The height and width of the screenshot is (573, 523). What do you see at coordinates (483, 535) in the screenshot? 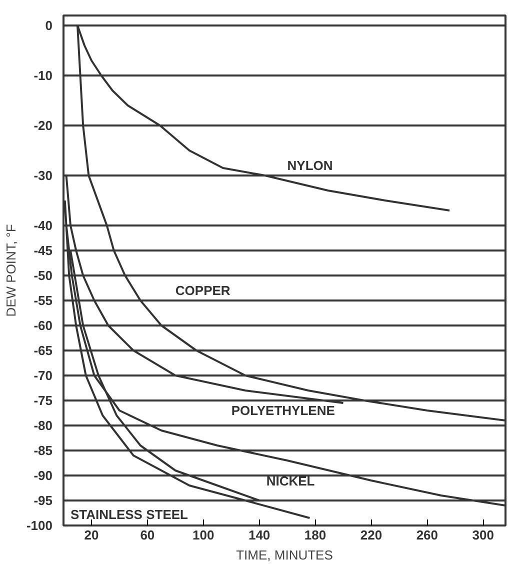
I see `x-tick-label: 300` at bounding box center [483, 535].